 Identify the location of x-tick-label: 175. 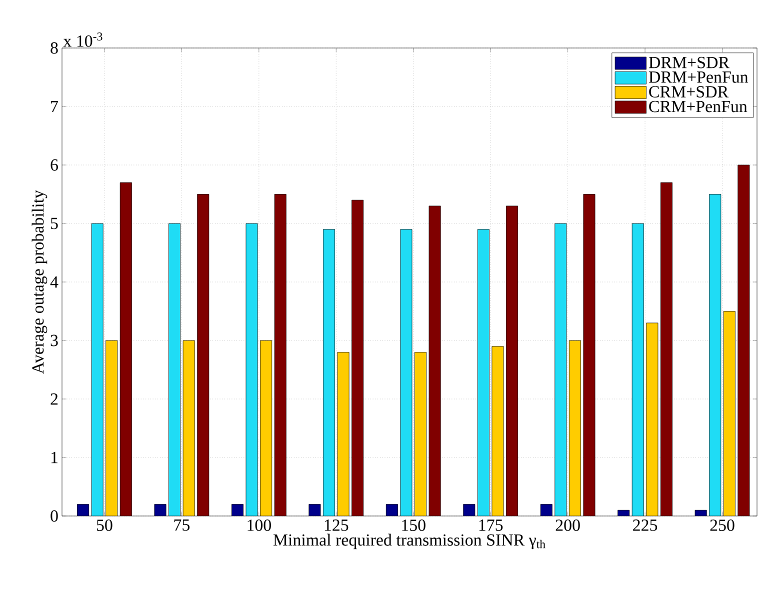
(491, 525).